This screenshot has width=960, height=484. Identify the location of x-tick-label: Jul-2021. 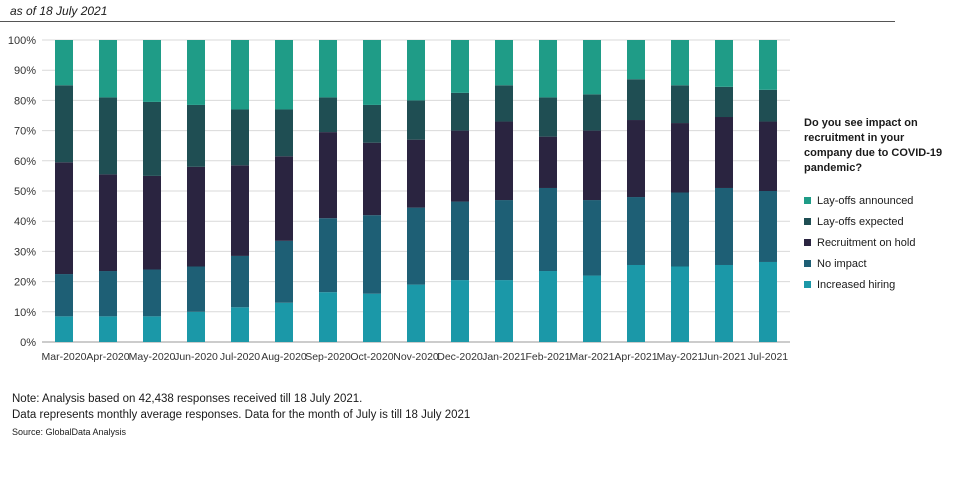
(768, 357).